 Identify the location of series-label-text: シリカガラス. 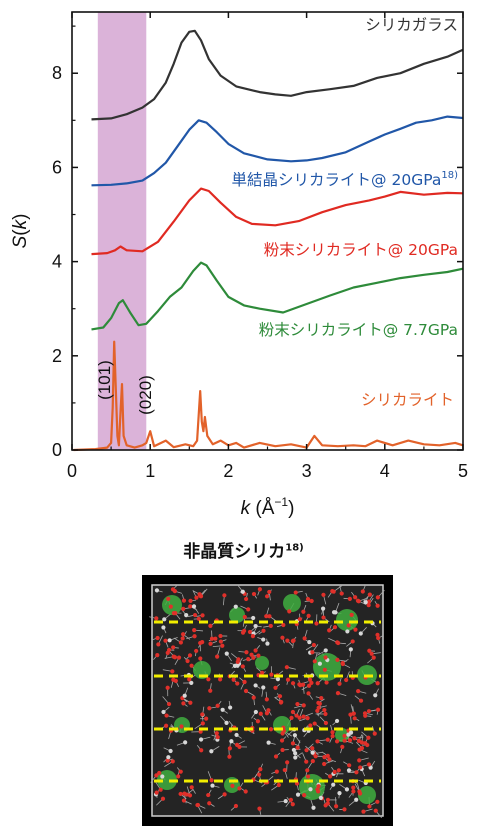
(411, 25).